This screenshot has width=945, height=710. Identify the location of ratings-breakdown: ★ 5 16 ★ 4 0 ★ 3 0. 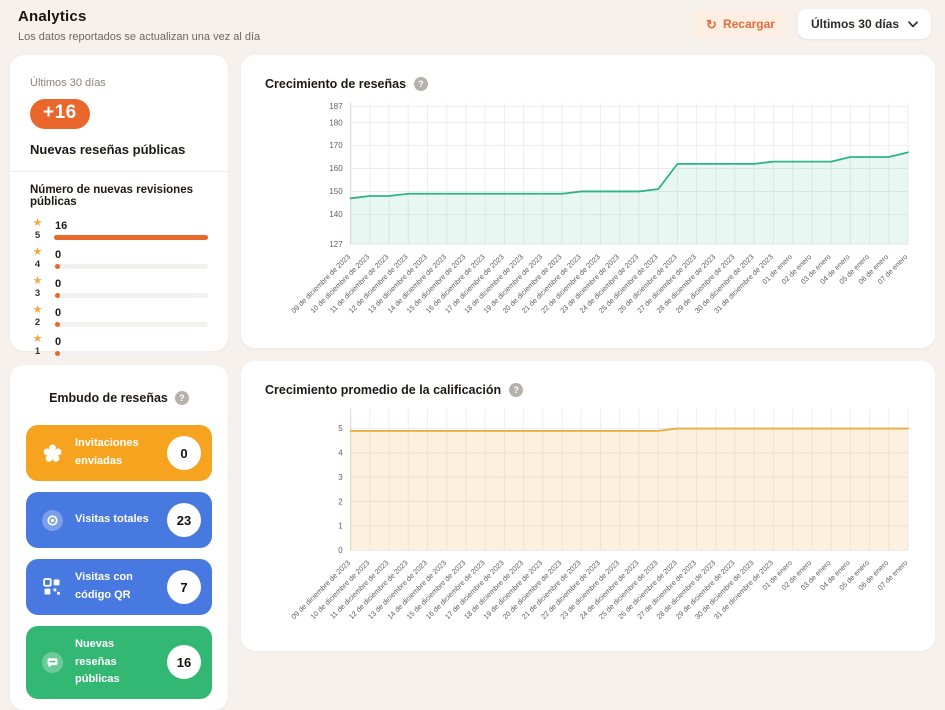
(119, 284).